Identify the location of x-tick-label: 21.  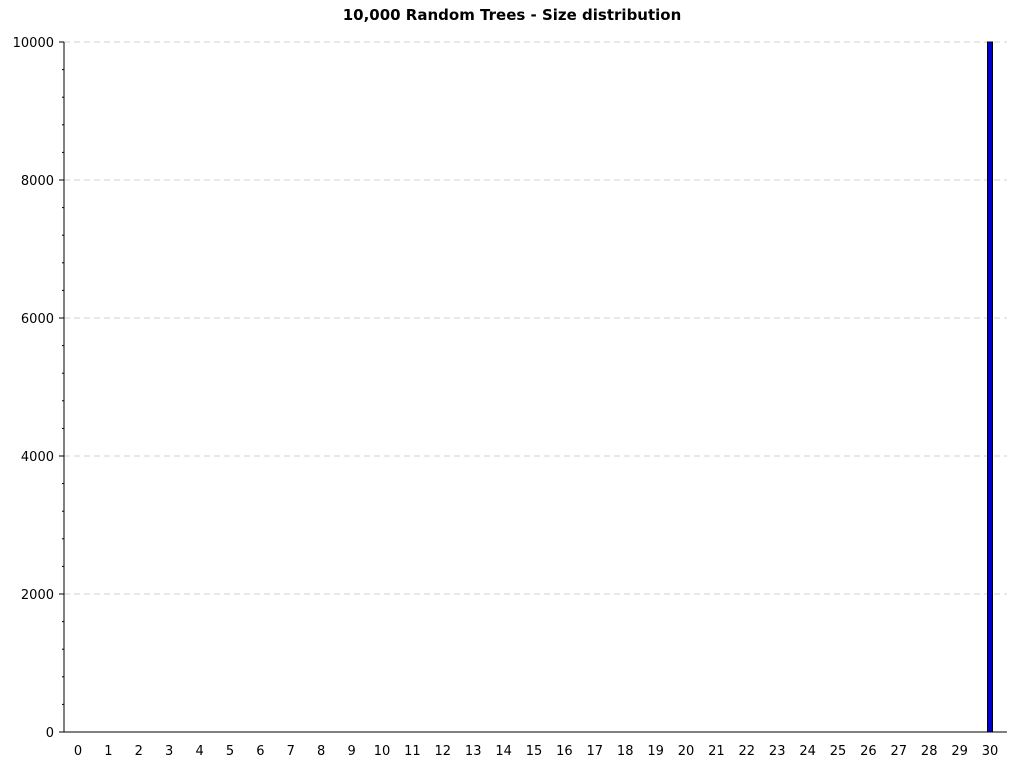
(716, 751).